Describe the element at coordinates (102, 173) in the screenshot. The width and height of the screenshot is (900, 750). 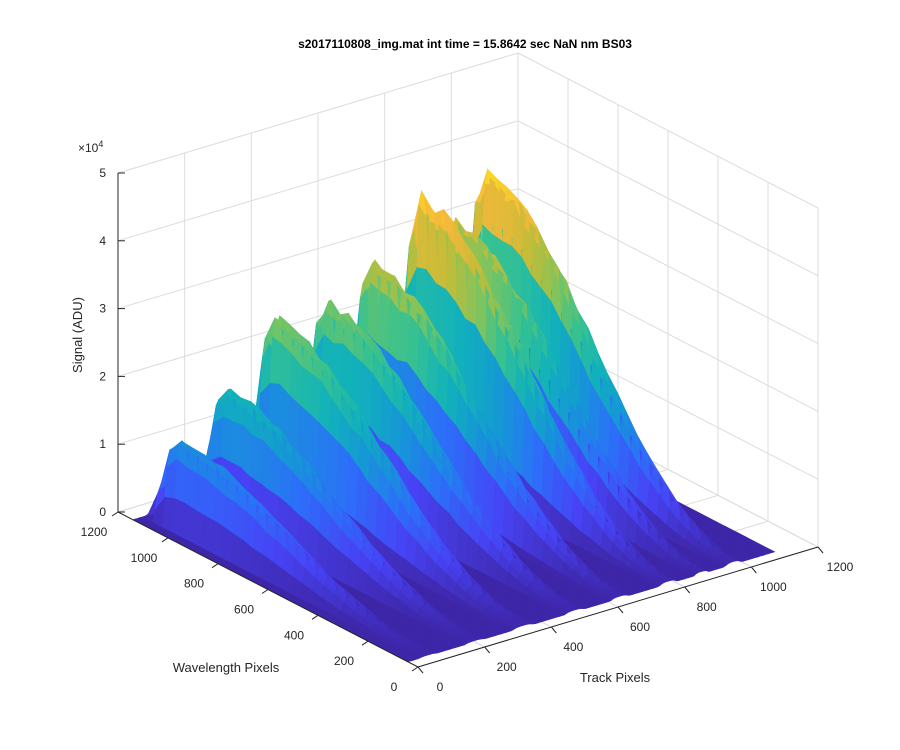
I see `z-tick-label: 5` at that location.